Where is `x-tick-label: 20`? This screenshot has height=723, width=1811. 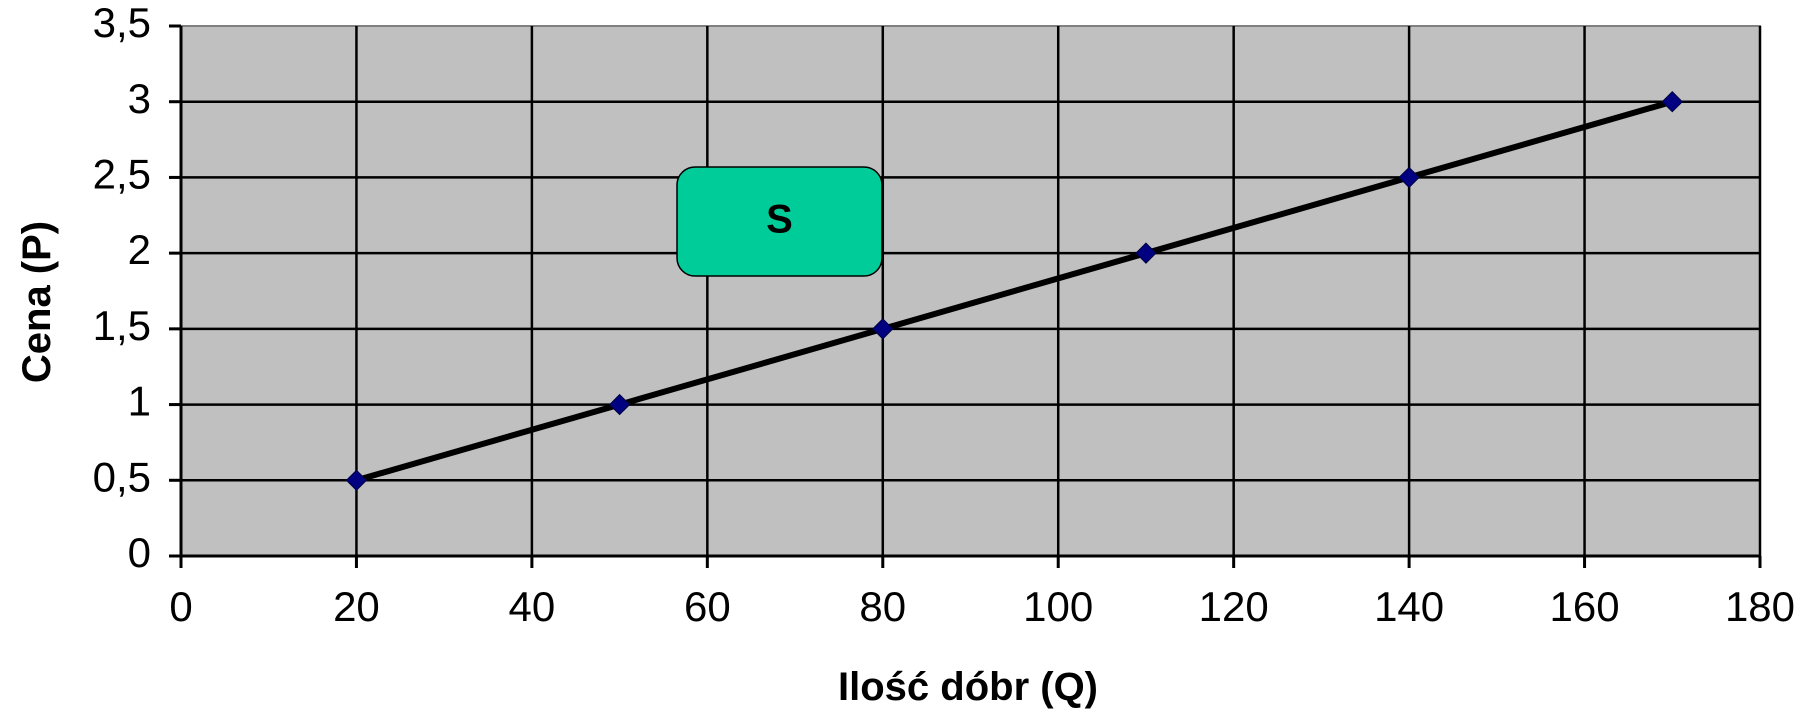
x-tick-label: 20 is located at coordinates (356, 606).